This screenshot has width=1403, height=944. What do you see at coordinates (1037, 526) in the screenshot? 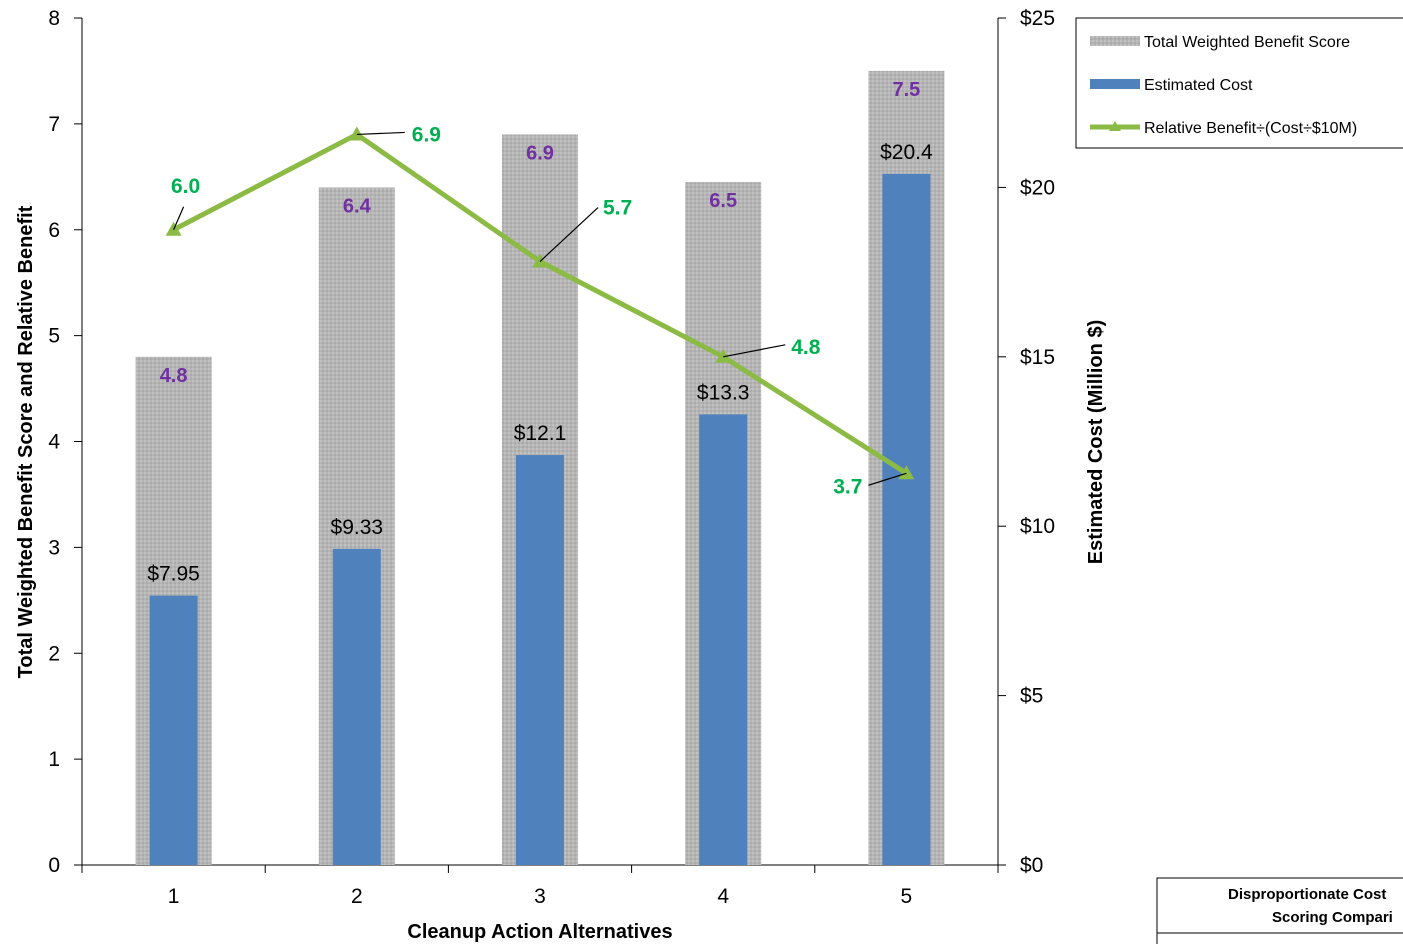
I see `y2-tick-label: $10` at bounding box center [1037, 526].